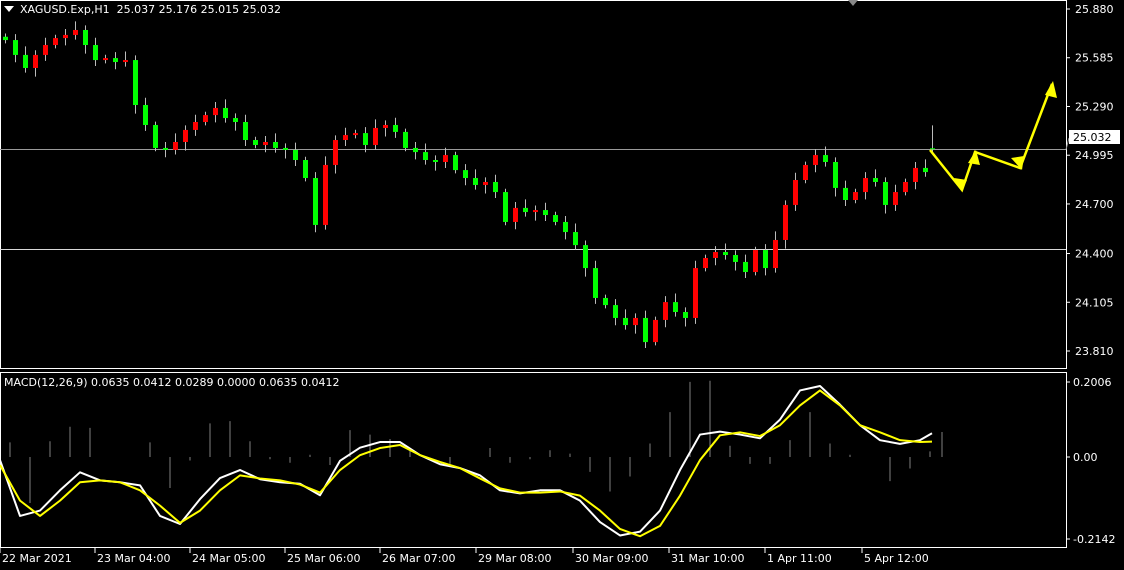 The width and height of the screenshot is (1124, 570). What do you see at coordinates (1094, 9) in the screenshot?
I see `price-tick-label: 25.880` at bounding box center [1094, 9].